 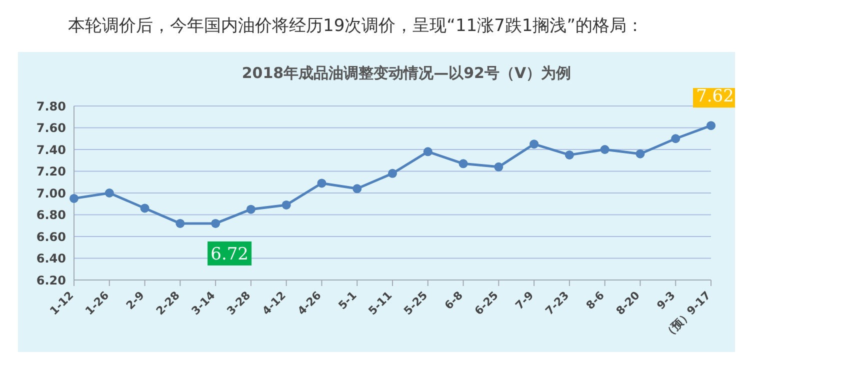 What do you see at coordinates (454, 300) in the screenshot?
I see `x-tick-label: 6-8` at bounding box center [454, 300].